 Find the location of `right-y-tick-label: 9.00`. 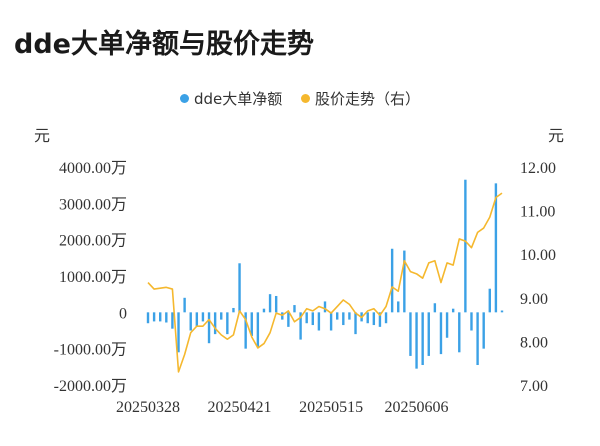

right-y-tick-label: 9.00 is located at coordinates (534, 299).